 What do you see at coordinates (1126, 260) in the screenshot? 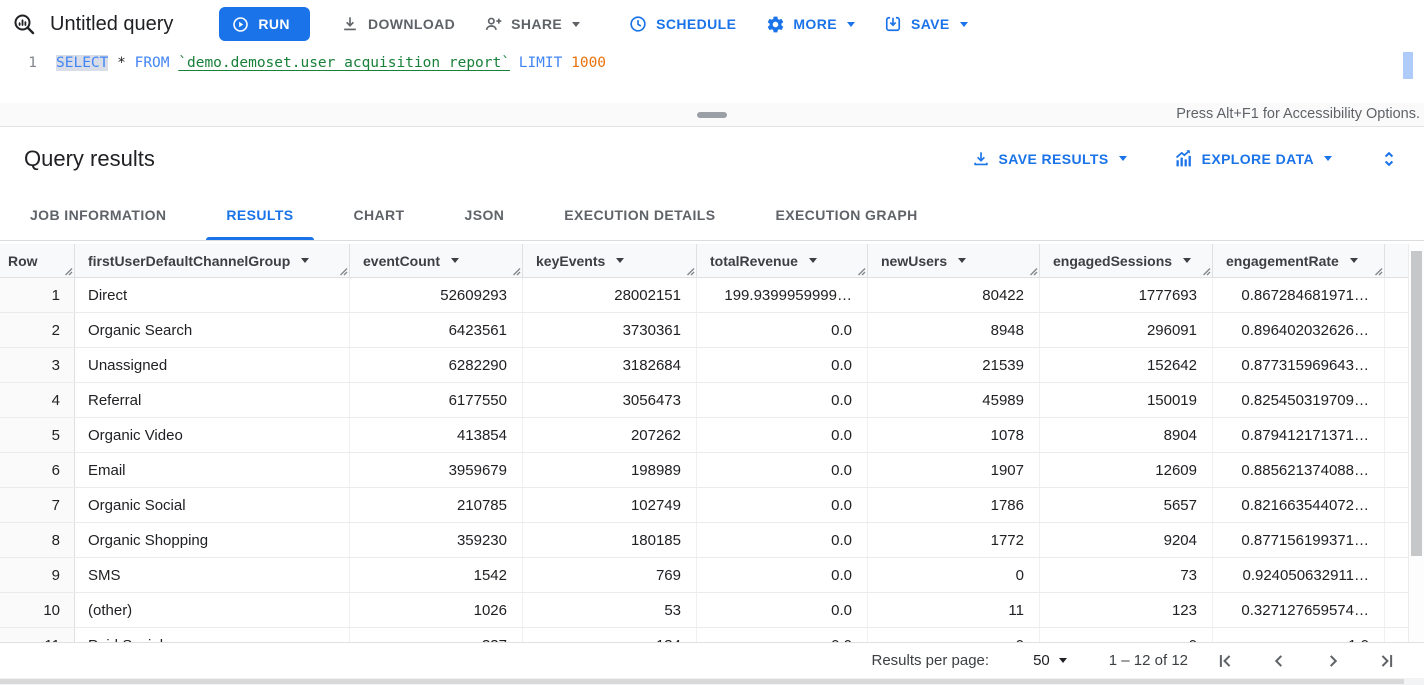
I see `column-header-engagedSessions: engagedSessions` at bounding box center [1126, 260].